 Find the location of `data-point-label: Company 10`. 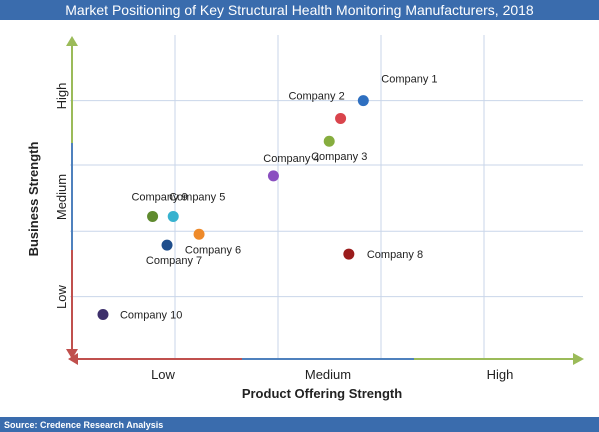

data-point-label: Company 10 is located at coordinates (151, 315).